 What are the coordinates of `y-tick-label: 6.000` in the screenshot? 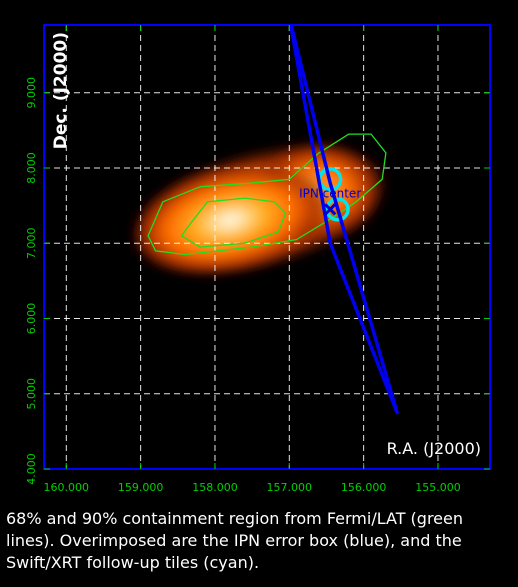 It's located at (31, 319).